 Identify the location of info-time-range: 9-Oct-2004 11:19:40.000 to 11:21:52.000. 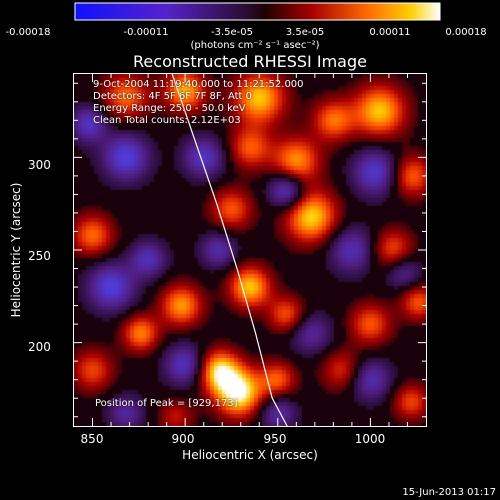
(198, 84).